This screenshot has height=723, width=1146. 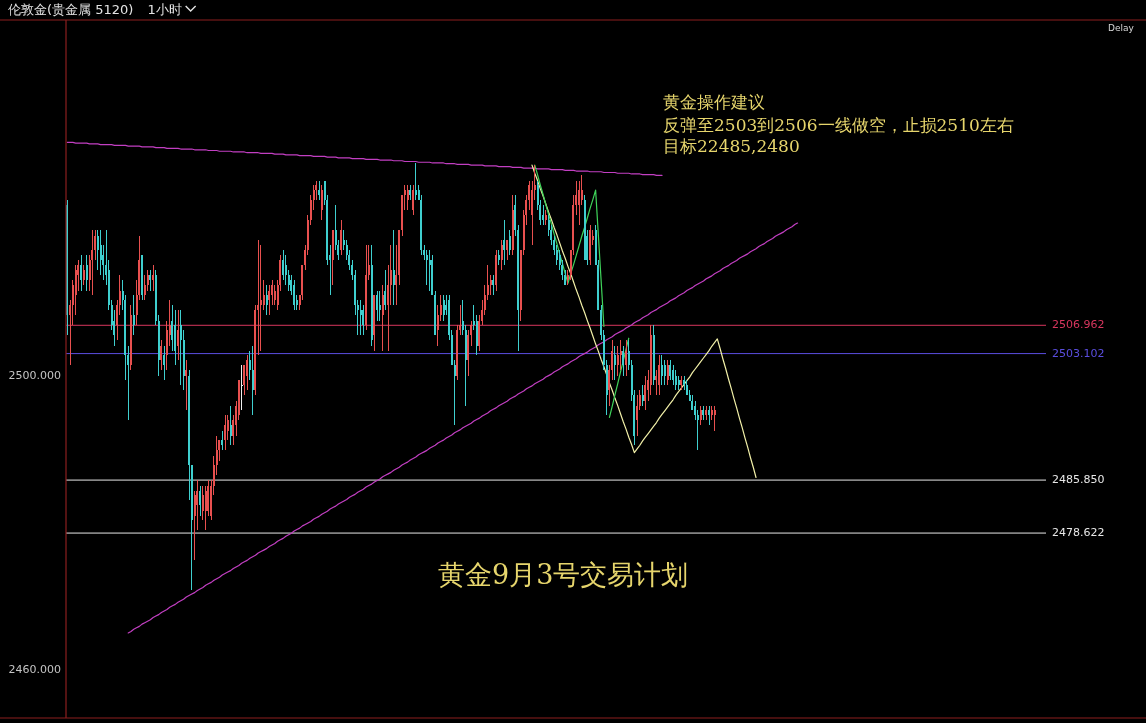 I want to click on ref-line-label: 2478.622, so click(x=1078, y=533).